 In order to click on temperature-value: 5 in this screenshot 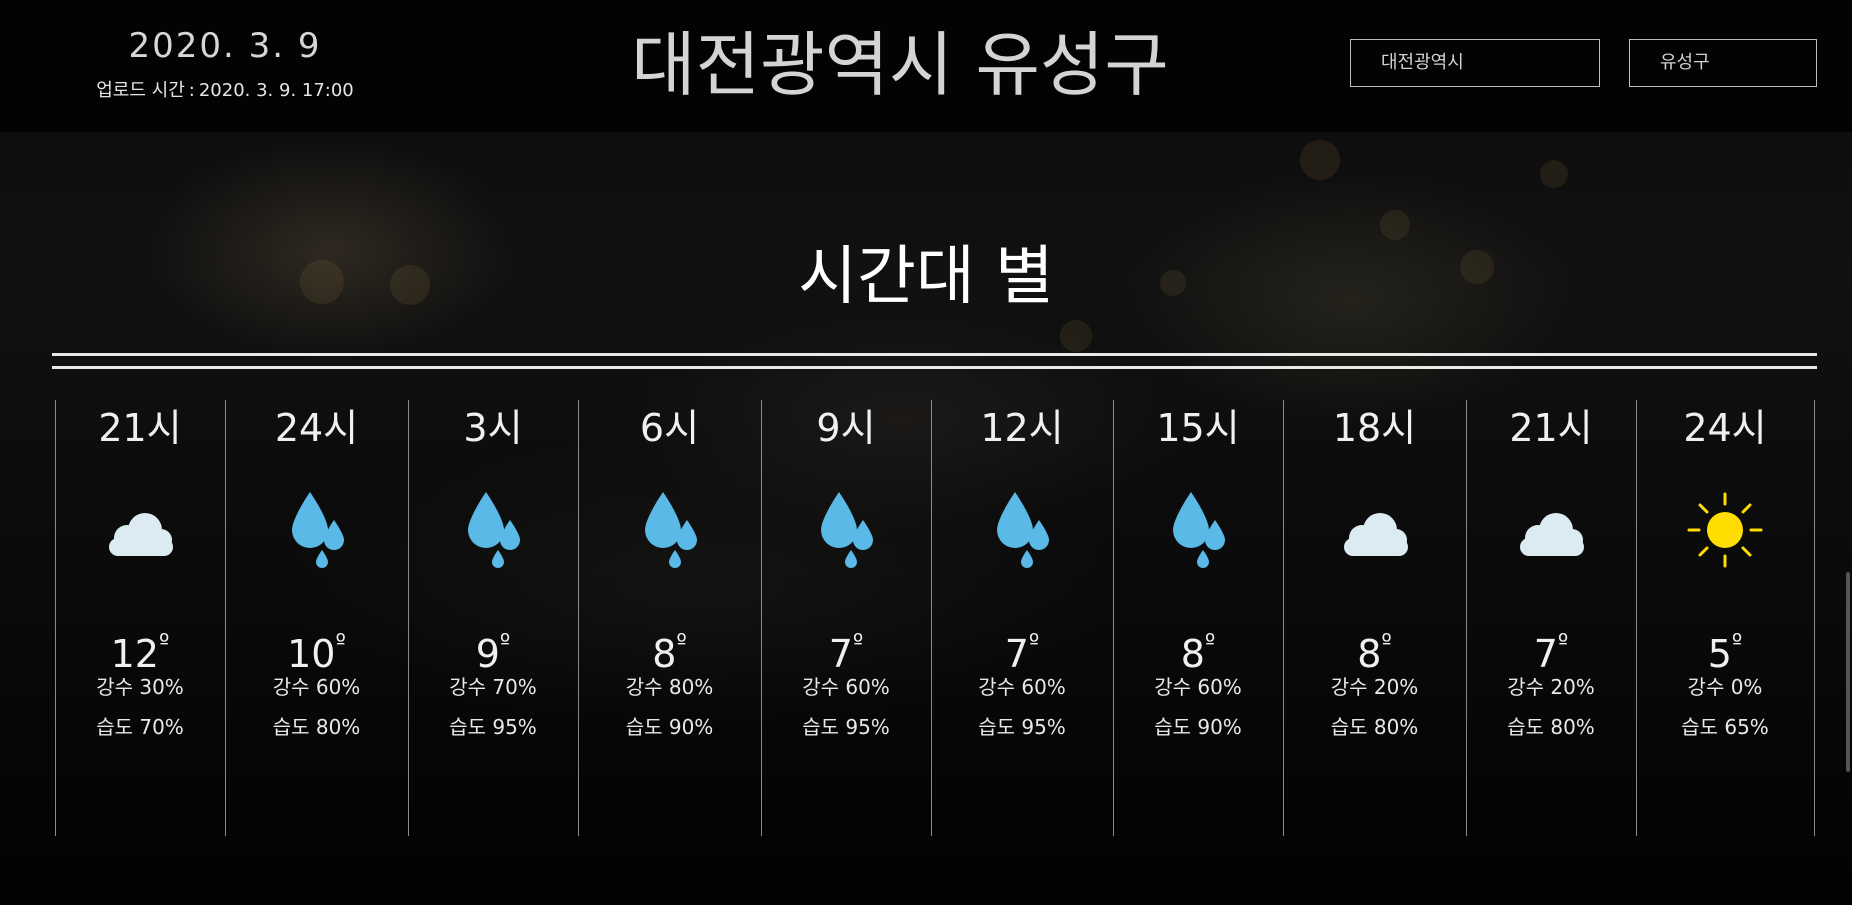, I will do `click(1719, 654)`.